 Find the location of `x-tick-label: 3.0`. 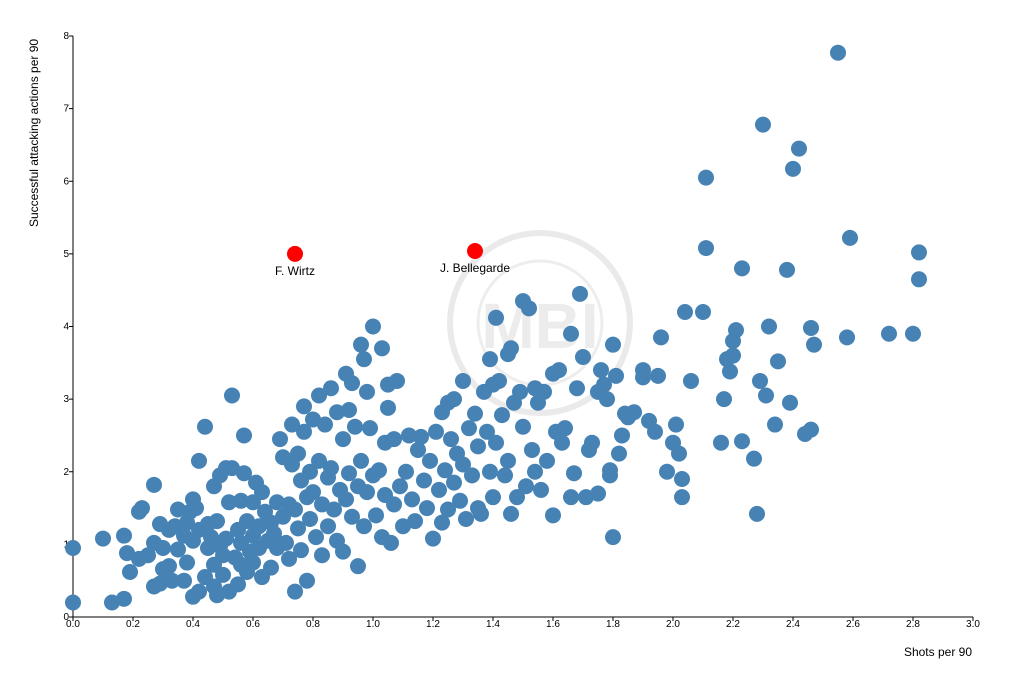

x-tick-label: 3.0 is located at coordinates (973, 624).